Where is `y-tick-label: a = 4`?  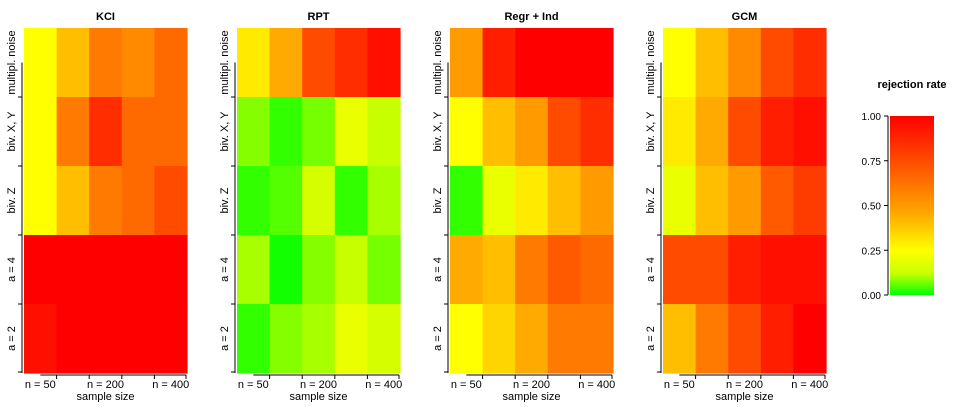
y-tick-label: a = 4 is located at coordinates (438, 269).